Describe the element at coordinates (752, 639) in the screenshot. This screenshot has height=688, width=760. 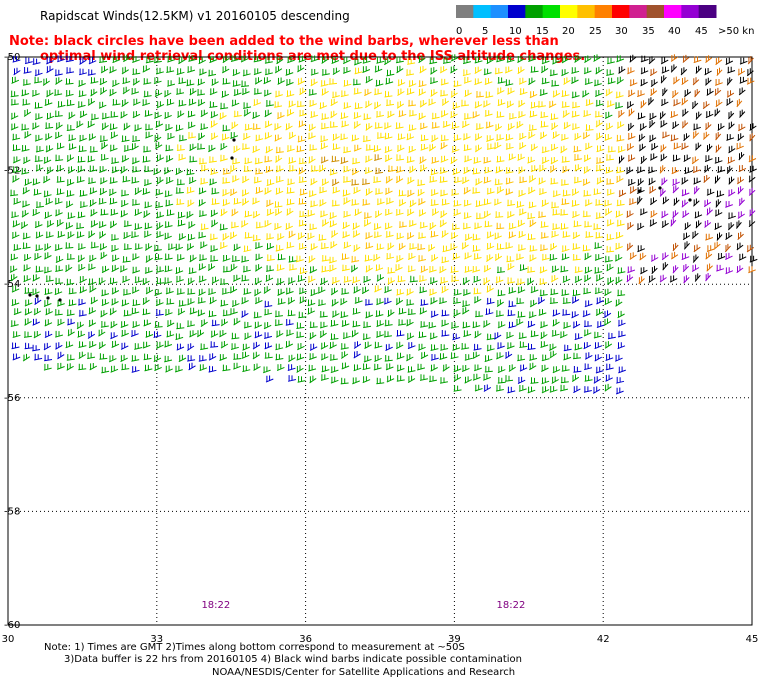
I see `x-tick-label: 45` at that location.